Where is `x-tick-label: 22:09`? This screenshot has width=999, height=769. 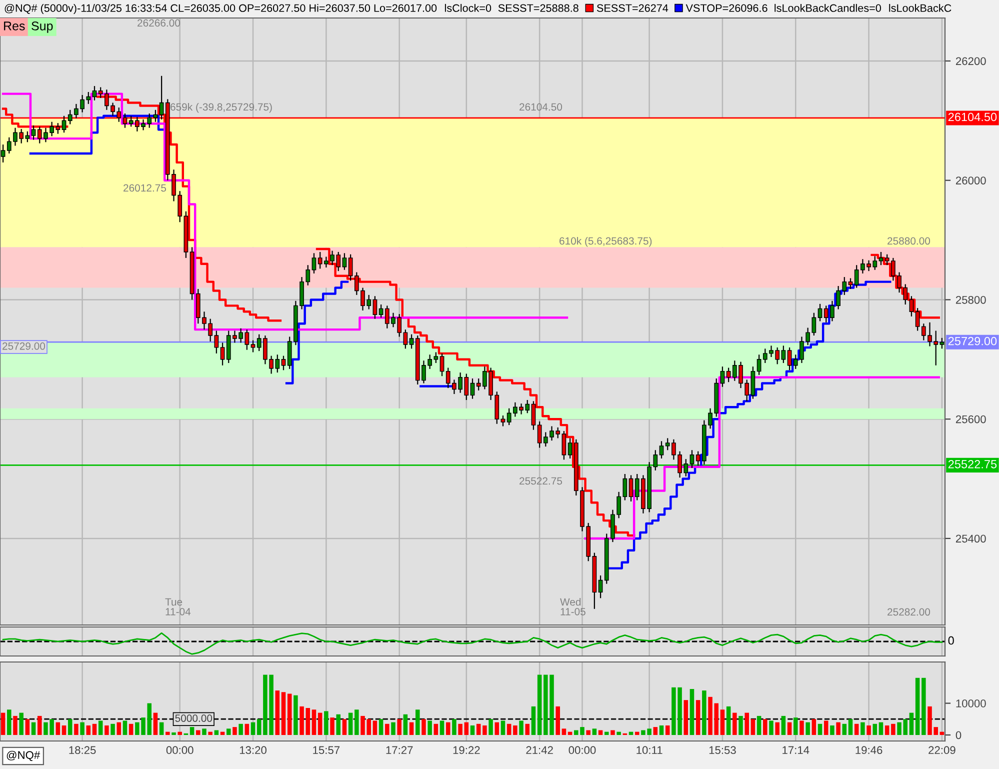
x-tick-label: 22:09 is located at coordinates (942, 750).